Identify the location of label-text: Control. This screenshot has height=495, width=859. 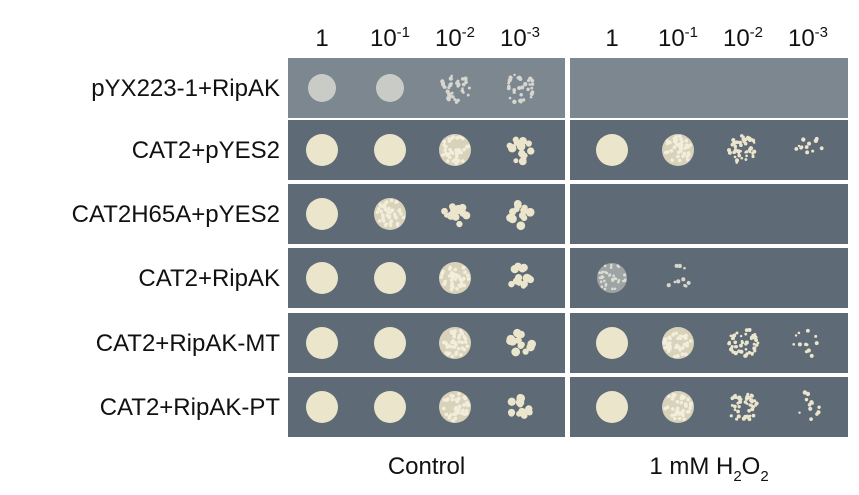
(426, 466).